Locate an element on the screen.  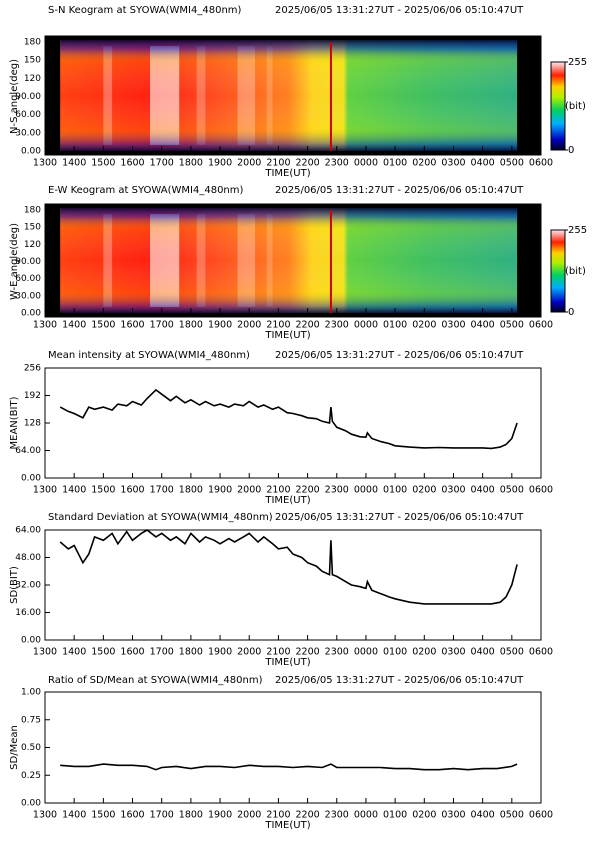
panel-title: Mean intensity at SYOWA(WMI4_480nm) is located at coordinates (149, 355).